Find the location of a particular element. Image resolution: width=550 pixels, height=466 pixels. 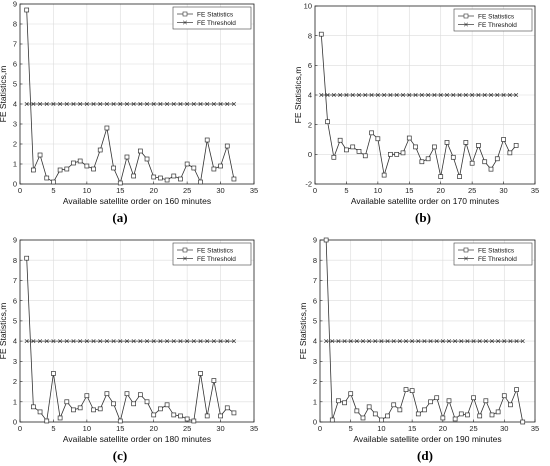

legend-entry: FE Threshold is located at coordinates (216, 23).